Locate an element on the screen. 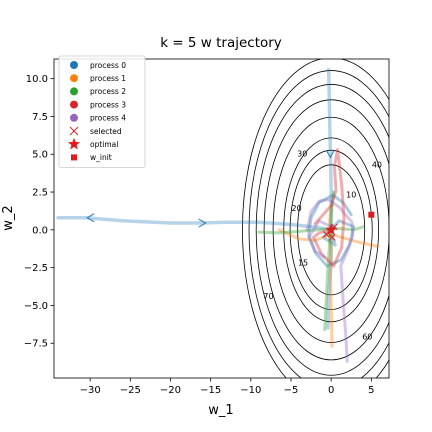 The height and width of the screenshot is (432, 432). w-init-marker is located at coordinates (371, 214).